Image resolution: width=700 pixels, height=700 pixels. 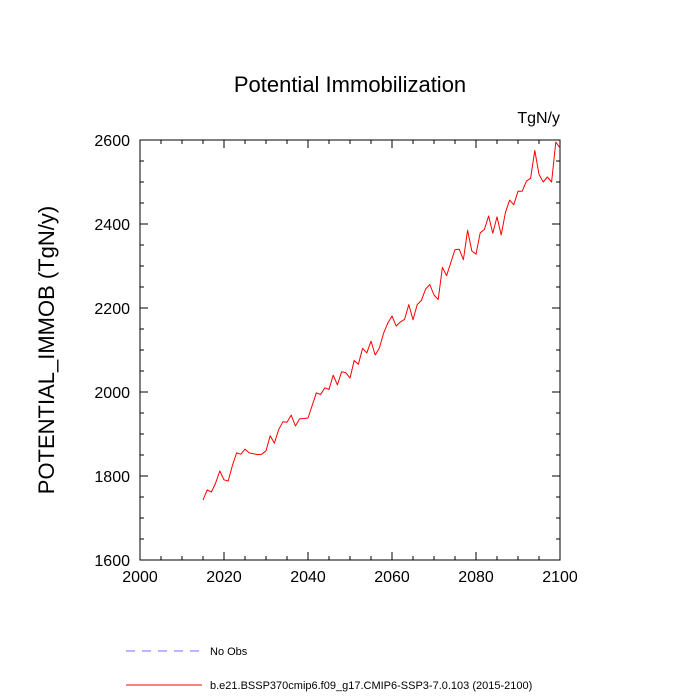 I want to click on y-tick-label: 1600, so click(x=112, y=561).